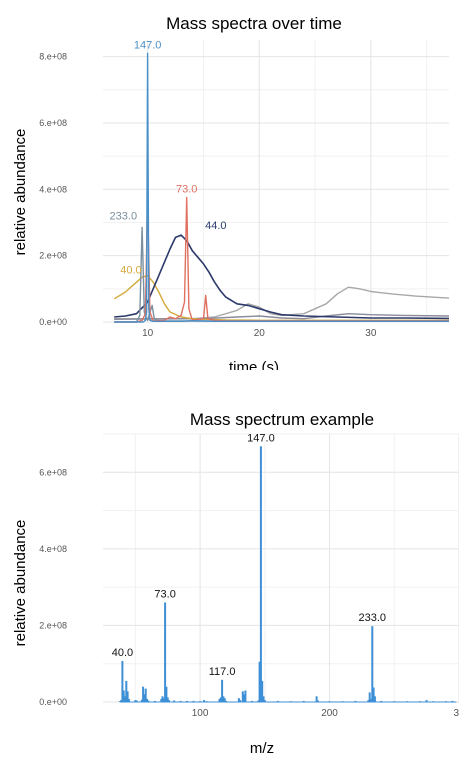 This screenshot has width=459, height=758. I want to click on chart1-y-tick-label: 0.e+00, so click(53, 322).